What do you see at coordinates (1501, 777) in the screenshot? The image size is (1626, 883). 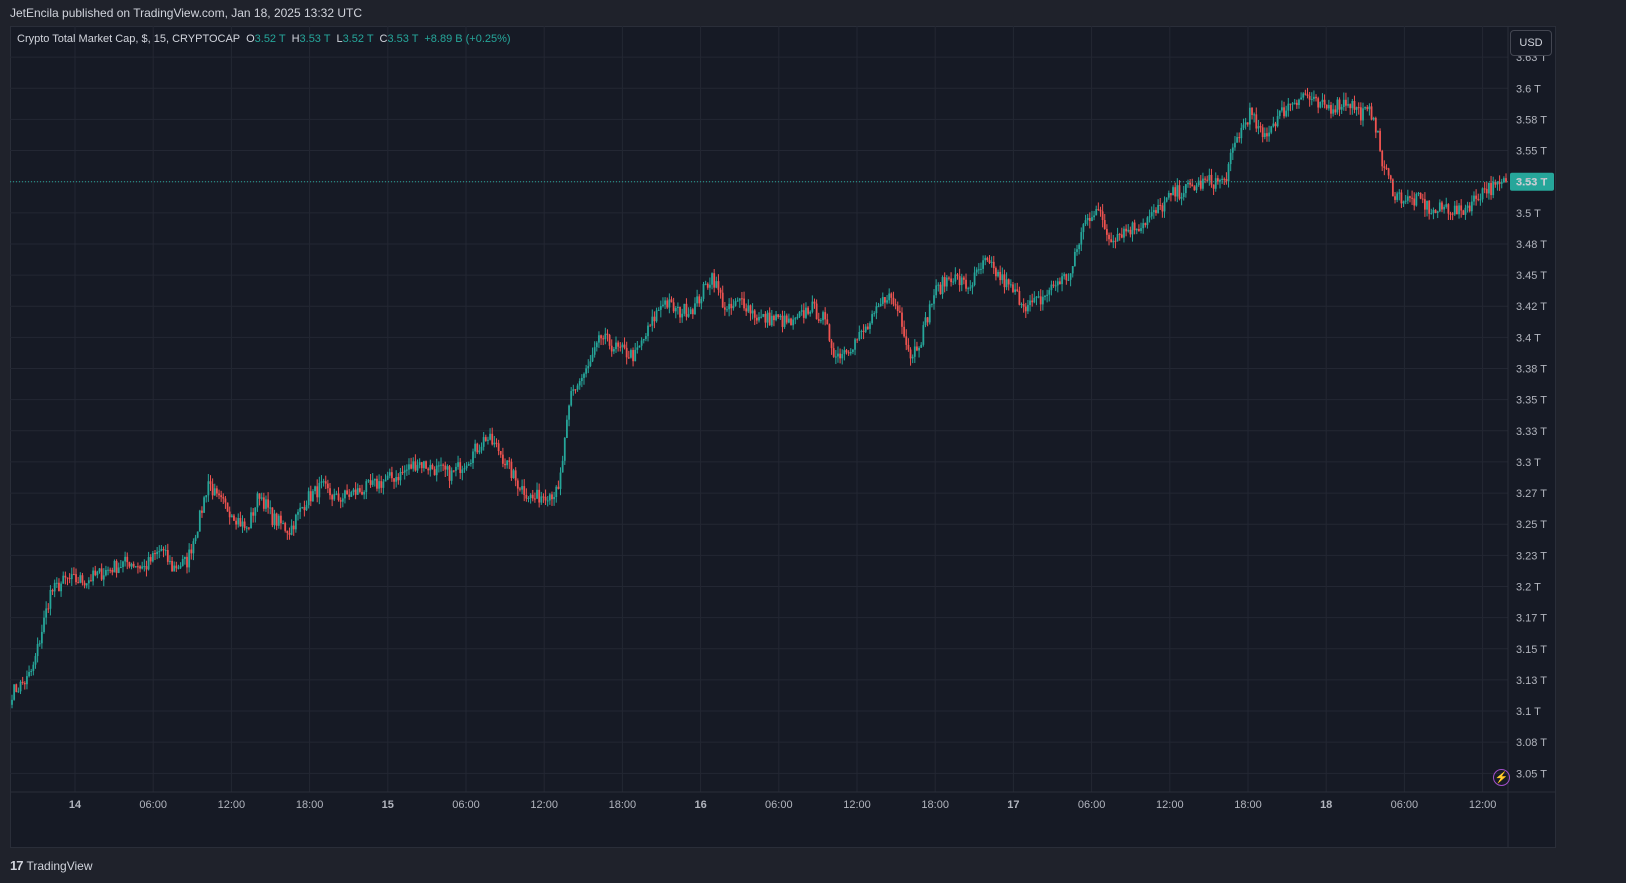 I see `lightning-icon: ⚡` at bounding box center [1501, 777].